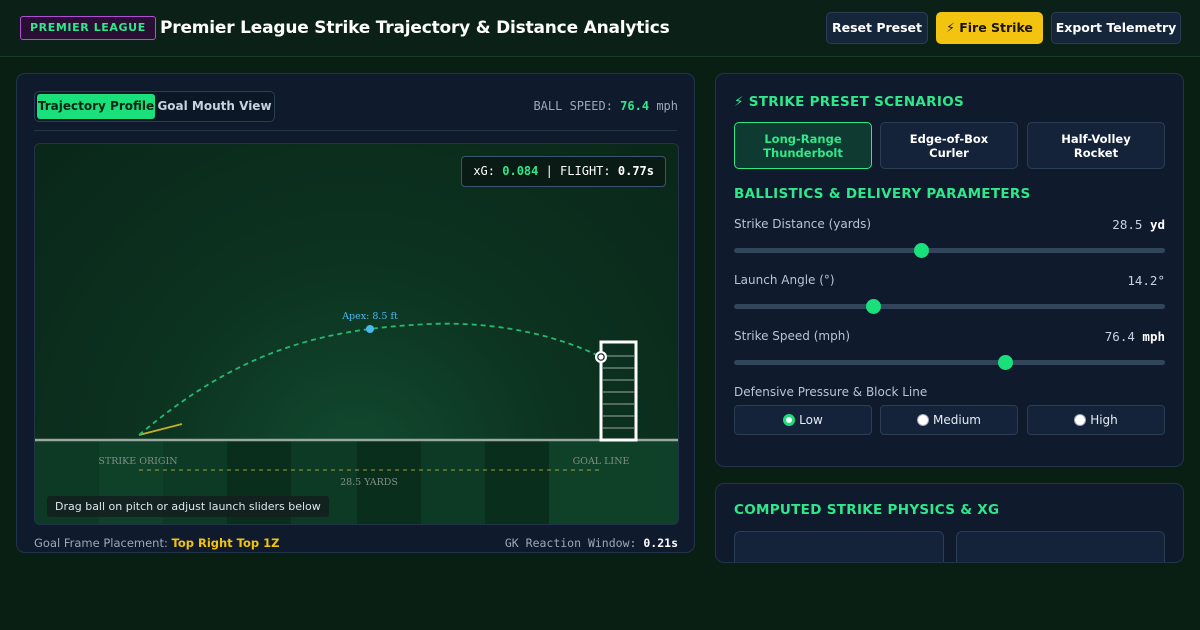  I want to click on strike-speed-unit: mph, so click(1153, 336).